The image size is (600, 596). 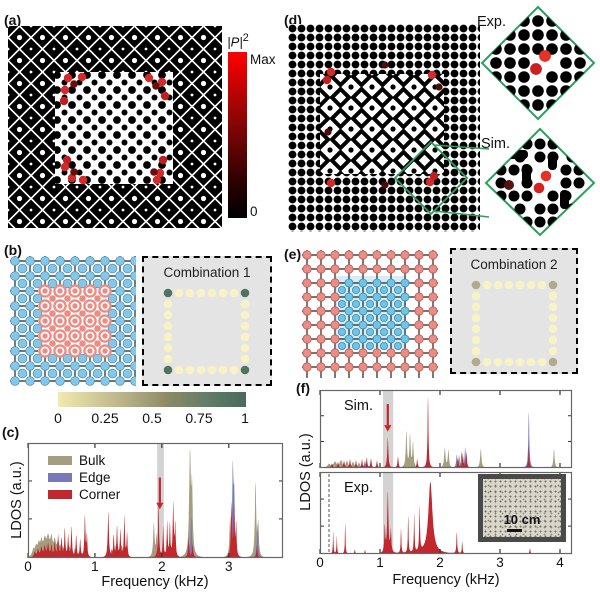 What do you see at coordinates (514, 264) in the screenshot?
I see `combination-2-title: Combination 2` at bounding box center [514, 264].